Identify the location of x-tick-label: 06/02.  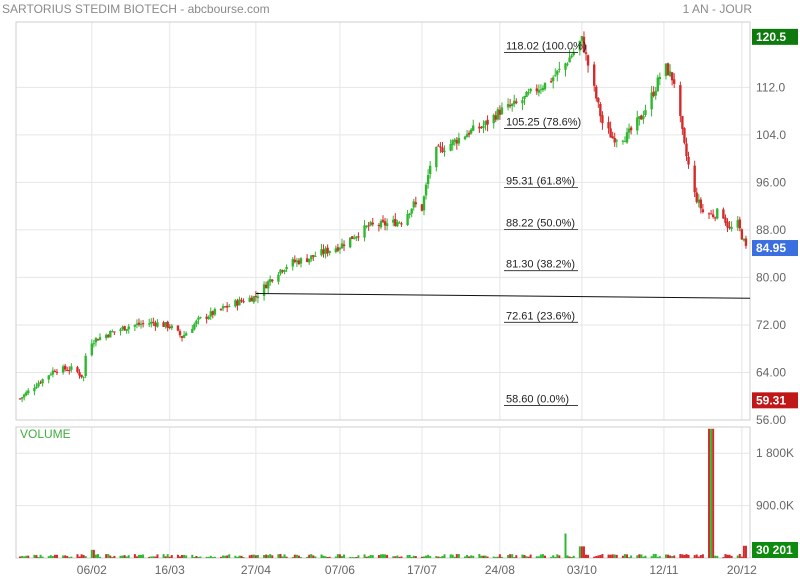
(92, 570).